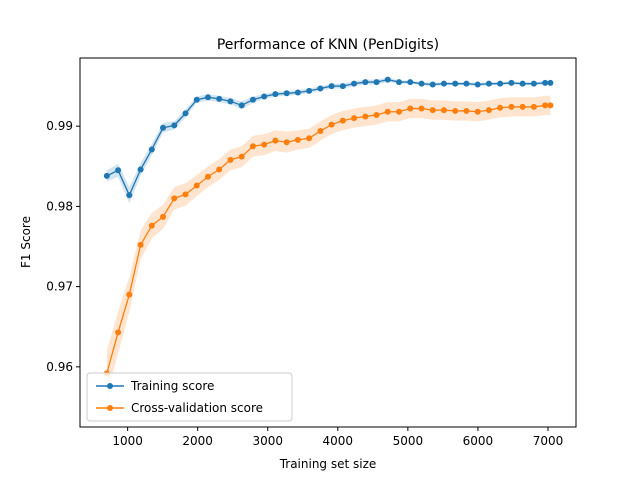 The width and height of the screenshot is (640, 480). Describe the element at coordinates (267, 441) in the screenshot. I see `x-tick-label: 3000` at that location.